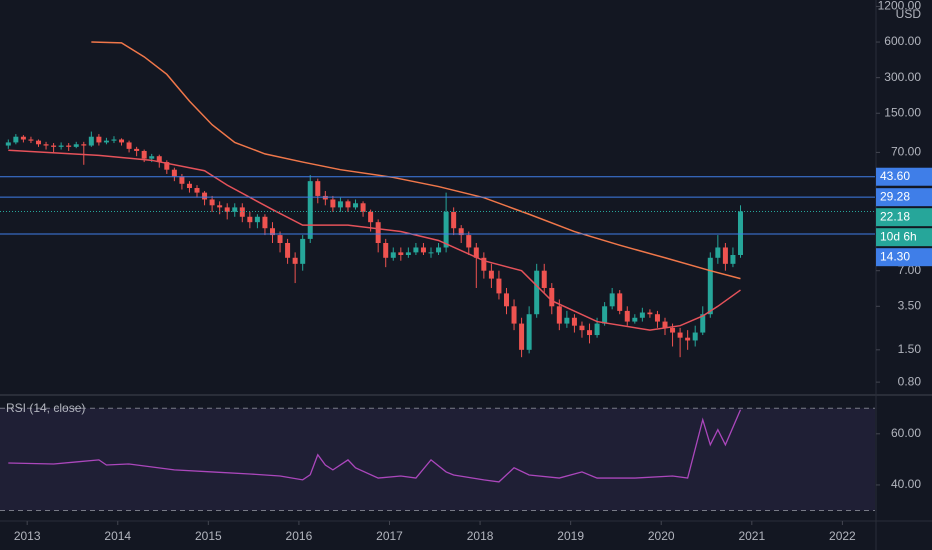  Describe the element at coordinates (906, 433) in the screenshot. I see `y-tick-label: 60.00` at that location.